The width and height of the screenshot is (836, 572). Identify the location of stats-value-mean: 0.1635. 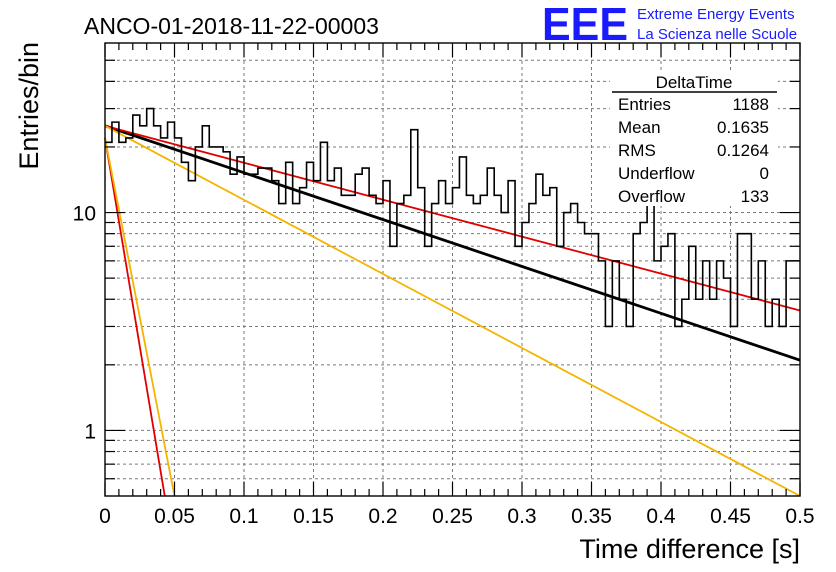
(743, 127).